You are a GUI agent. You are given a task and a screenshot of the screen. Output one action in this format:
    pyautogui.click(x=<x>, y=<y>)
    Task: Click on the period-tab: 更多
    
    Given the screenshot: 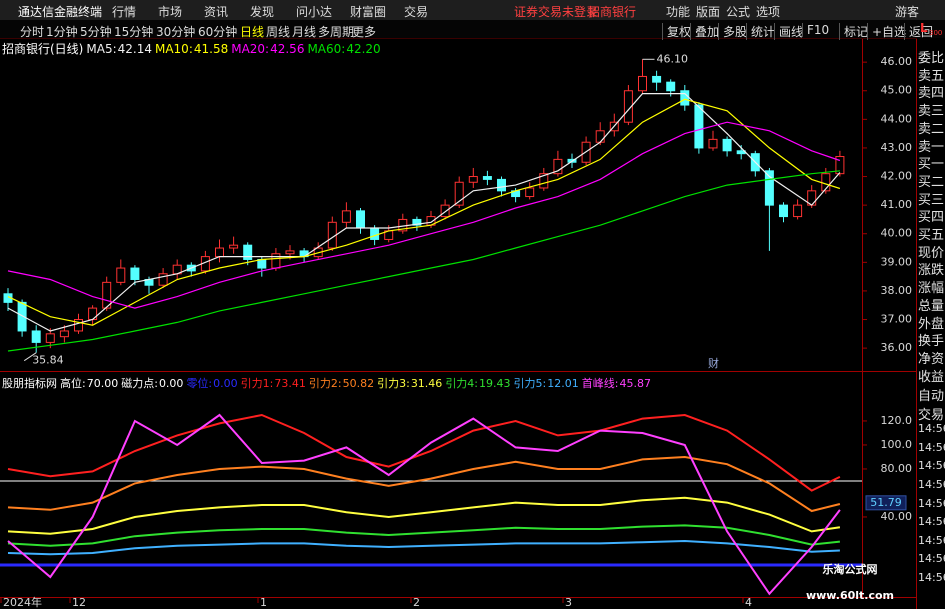 What is the action you would take?
    pyautogui.click(x=364, y=32)
    